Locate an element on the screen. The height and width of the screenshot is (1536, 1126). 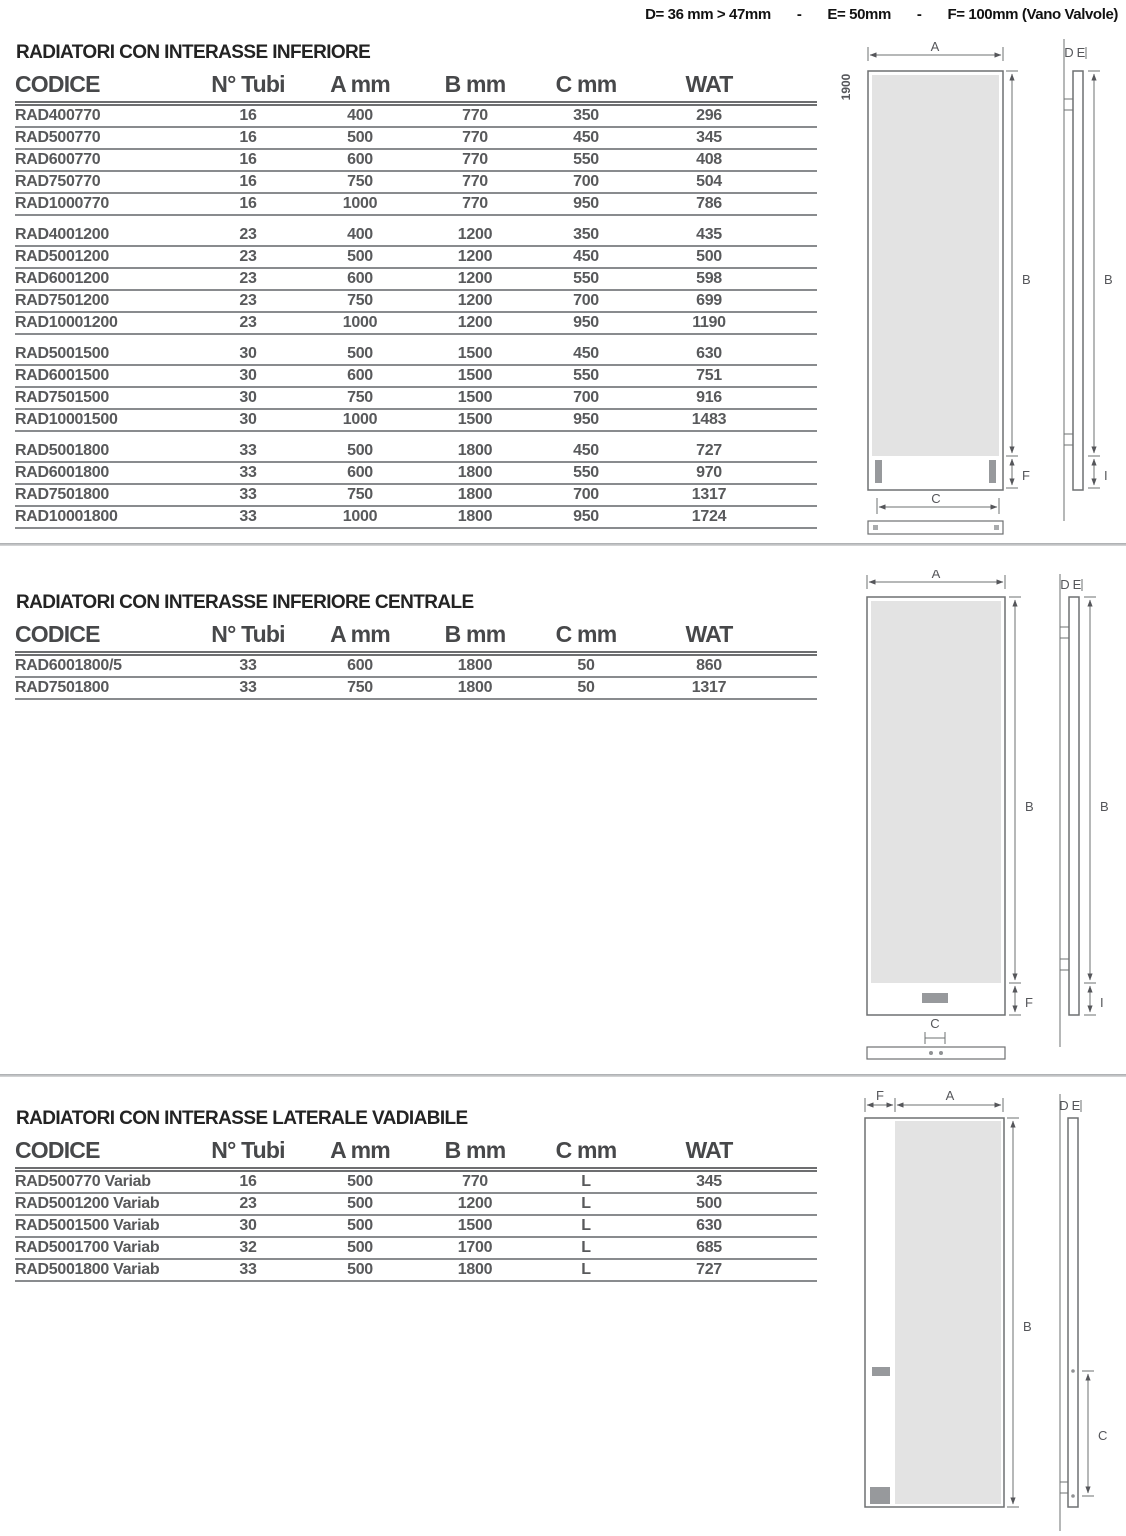
dim-label-f: F is located at coordinates (880, 1096).